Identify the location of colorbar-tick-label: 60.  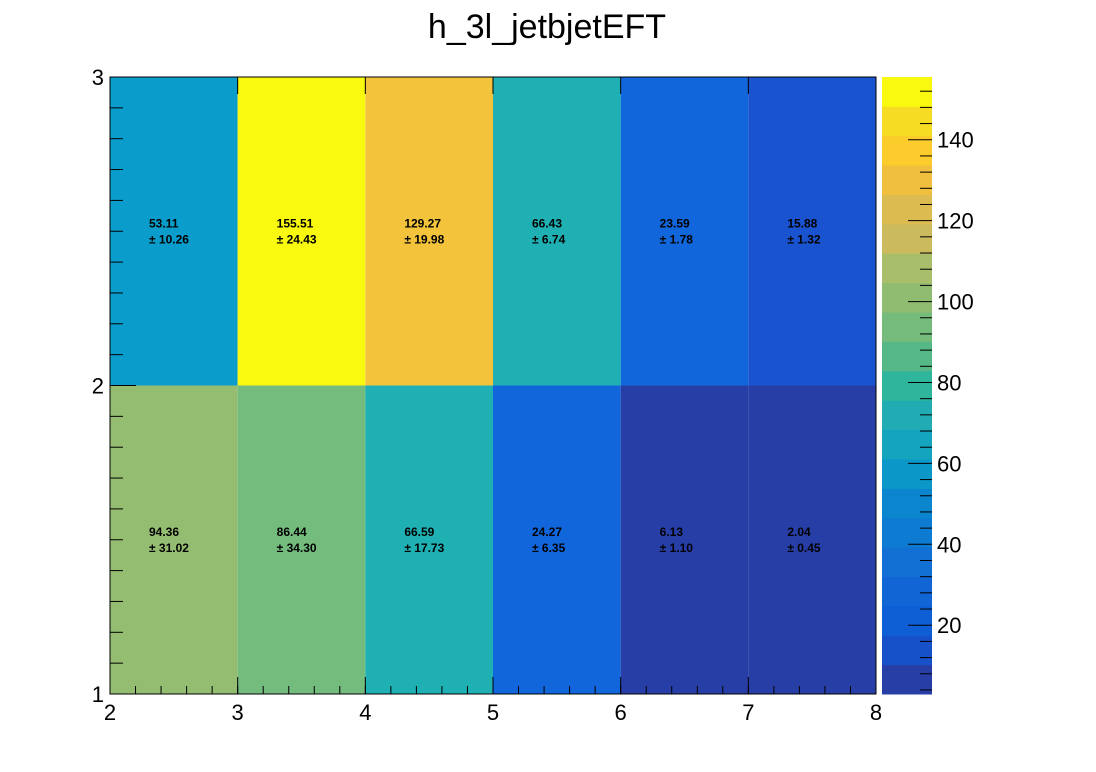
(949, 463).